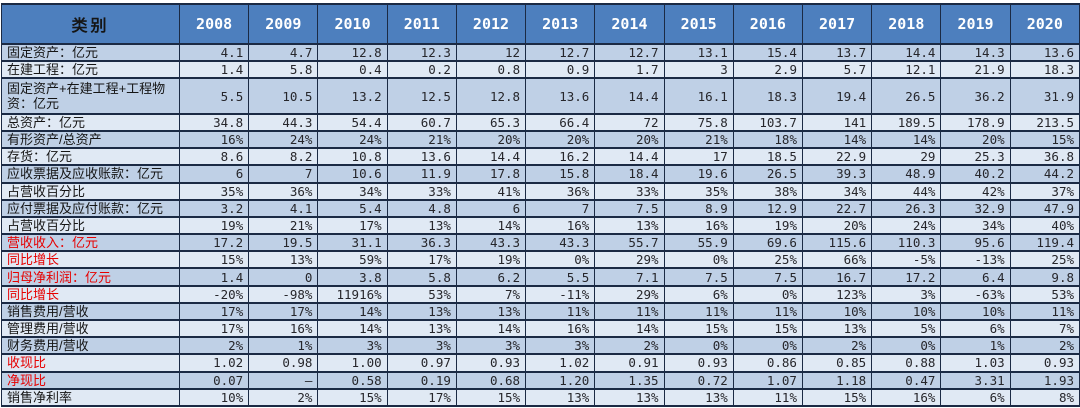  I want to click on cell: 18.4, so click(629, 174).